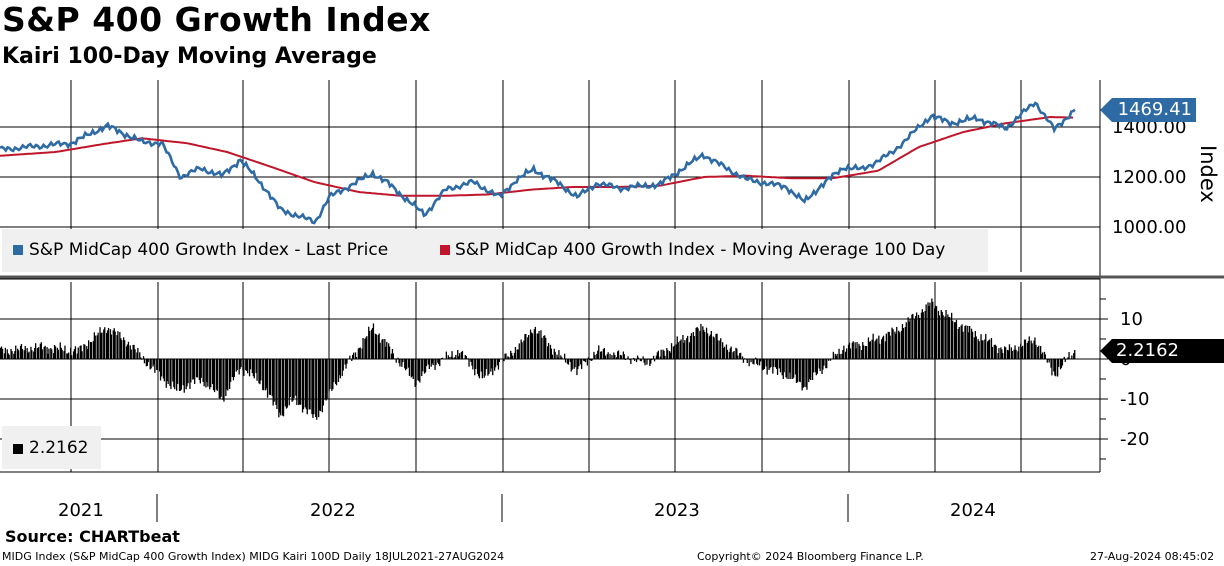 The image size is (1224, 566). What do you see at coordinates (1106, 351) in the screenshot?
I see `kairi-badge-arrow` at bounding box center [1106, 351].